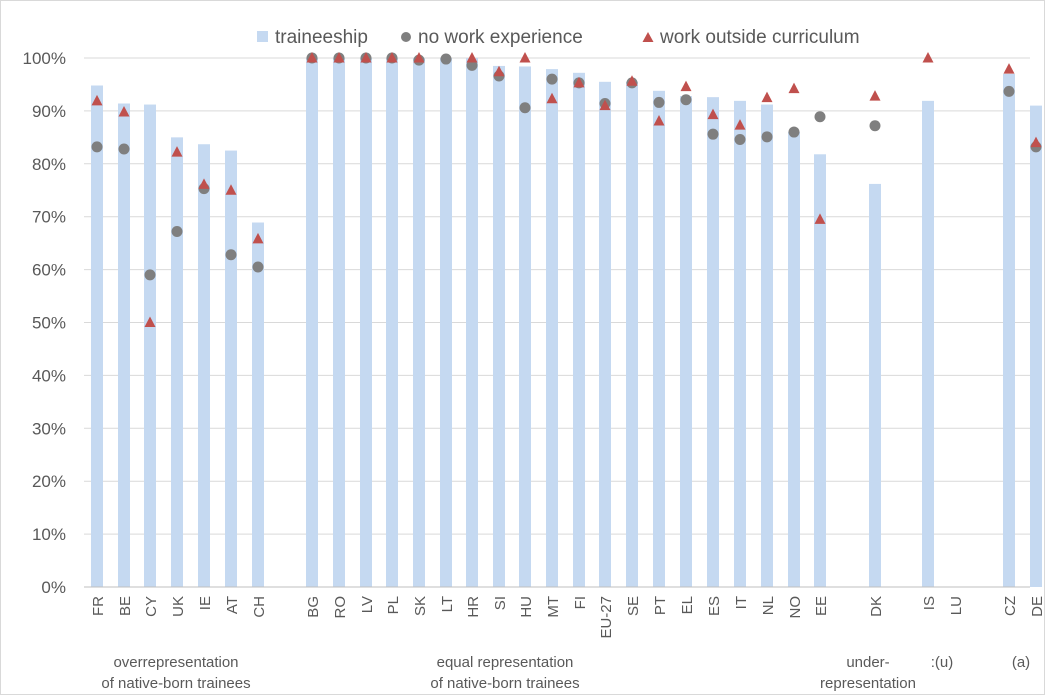 Image resolution: width=1045 pixels, height=700 pixels. What do you see at coordinates (177, 232) in the screenshot?
I see `point-no-work-experience-UK` at bounding box center [177, 232].